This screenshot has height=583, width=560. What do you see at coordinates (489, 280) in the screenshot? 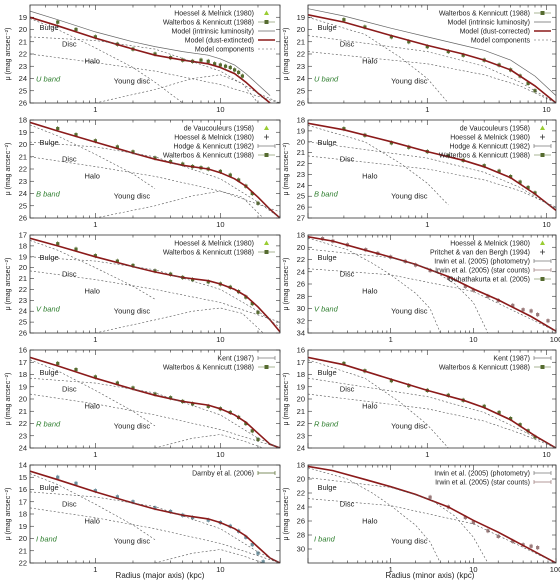
I see `legend-entry: Guhathakurta et al. (2005)` at bounding box center [489, 280].